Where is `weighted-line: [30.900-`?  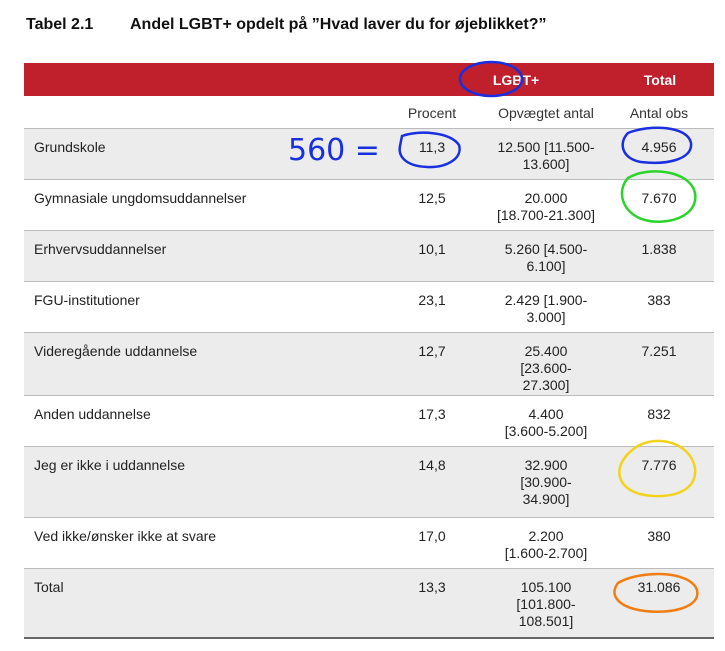
weighted-line: [30.900- is located at coordinates (546, 482).